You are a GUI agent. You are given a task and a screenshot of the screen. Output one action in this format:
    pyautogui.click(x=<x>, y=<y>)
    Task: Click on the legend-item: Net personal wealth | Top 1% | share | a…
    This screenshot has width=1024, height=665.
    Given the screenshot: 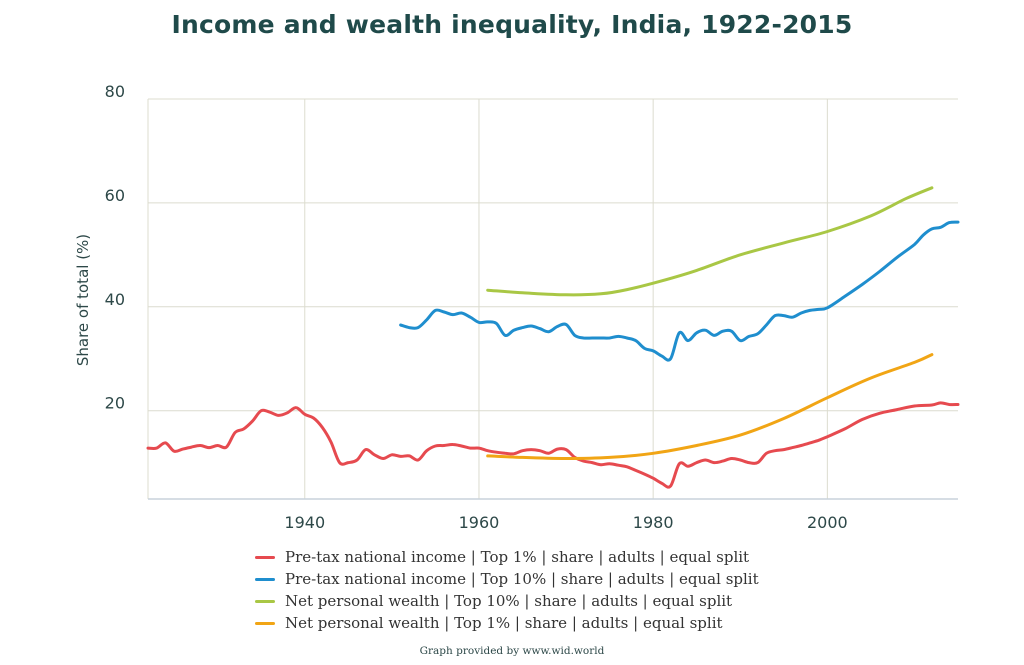 What is the action you would take?
    pyautogui.click(x=507, y=623)
    